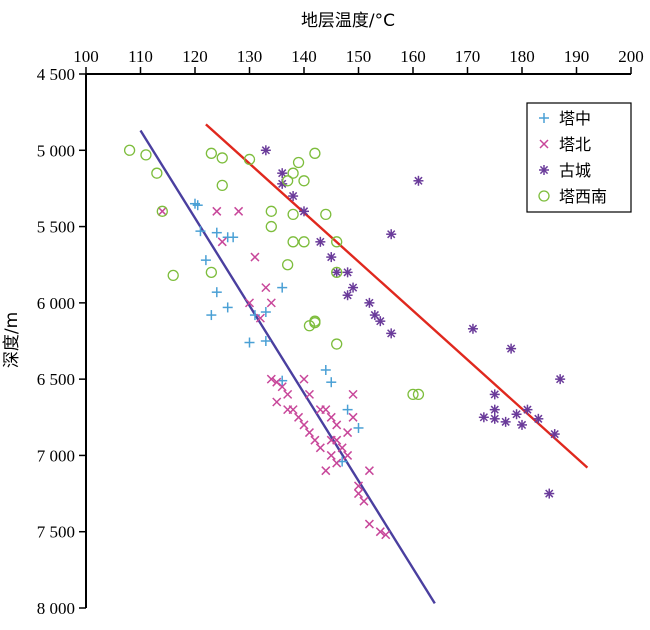 The width and height of the screenshot is (650, 630). What do you see at coordinates (468, 56) in the screenshot?
I see `x-tick-label: 170` at bounding box center [468, 56].